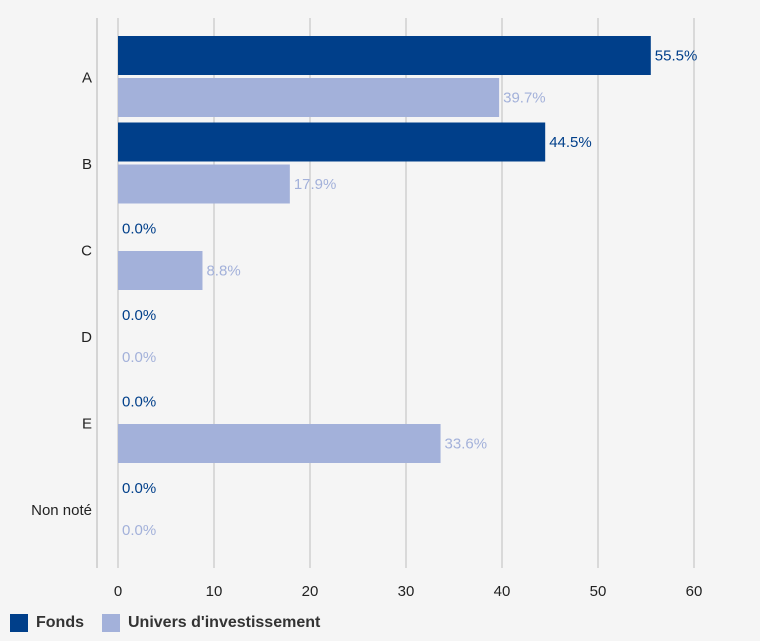 The height and width of the screenshot is (641, 760). What do you see at coordinates (87, 78) in the screenshot?
I see `category-label: A` at bounding box center [87, 78].